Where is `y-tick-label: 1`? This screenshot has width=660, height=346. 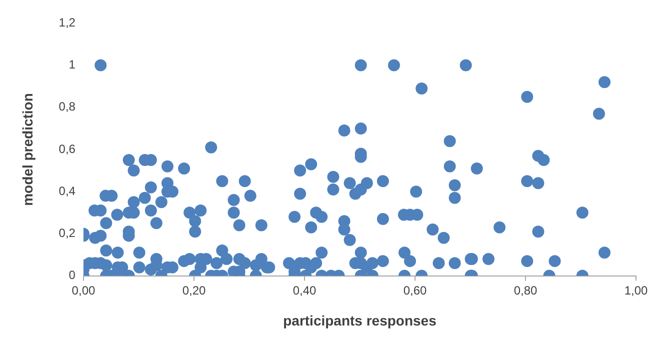
y-tick-label: 1 is located at coordinates (72, 65).